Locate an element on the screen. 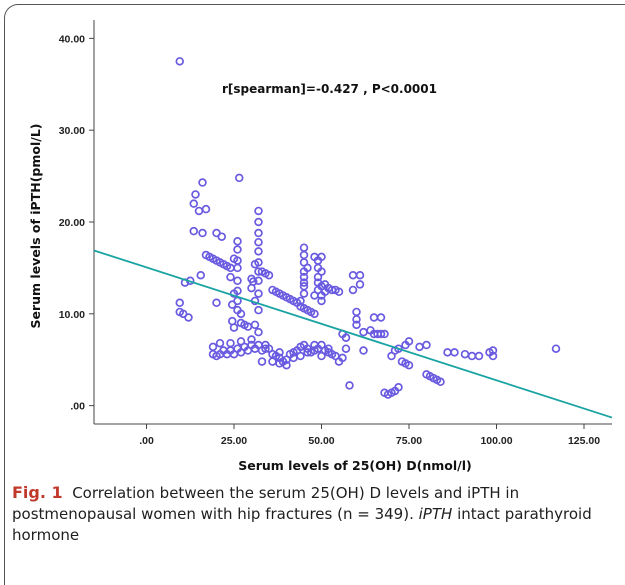 This screenshot has width=625, height=585. x-tick-label: 75.00 is located at coordinates (409, 441).